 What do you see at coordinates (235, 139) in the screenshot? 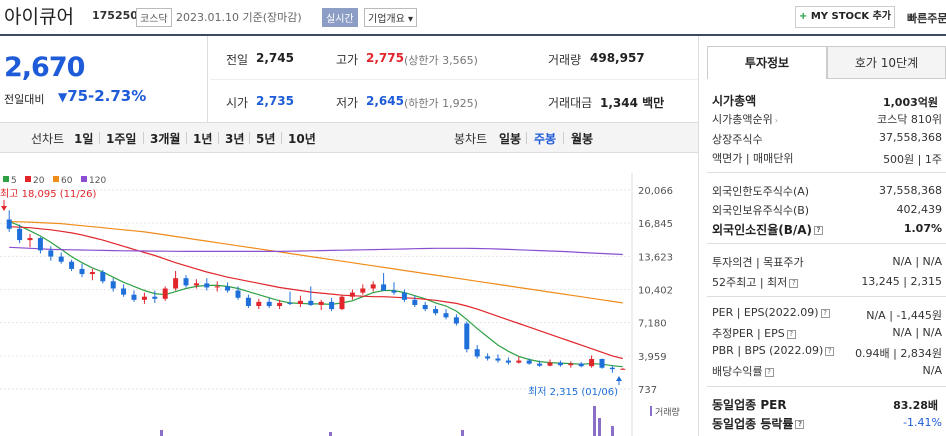
I see `tab-3y: 3년` at bounding box center [235, 139].